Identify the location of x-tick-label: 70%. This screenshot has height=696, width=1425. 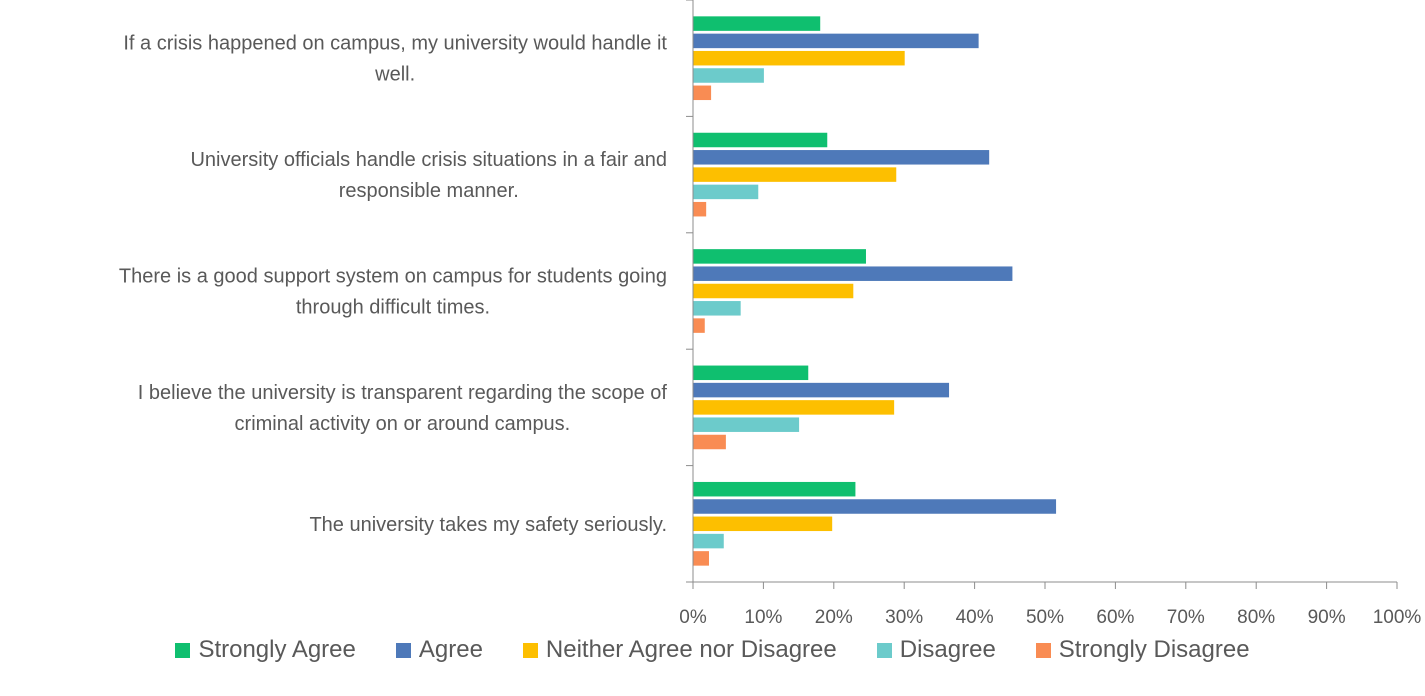
(1186, 617).